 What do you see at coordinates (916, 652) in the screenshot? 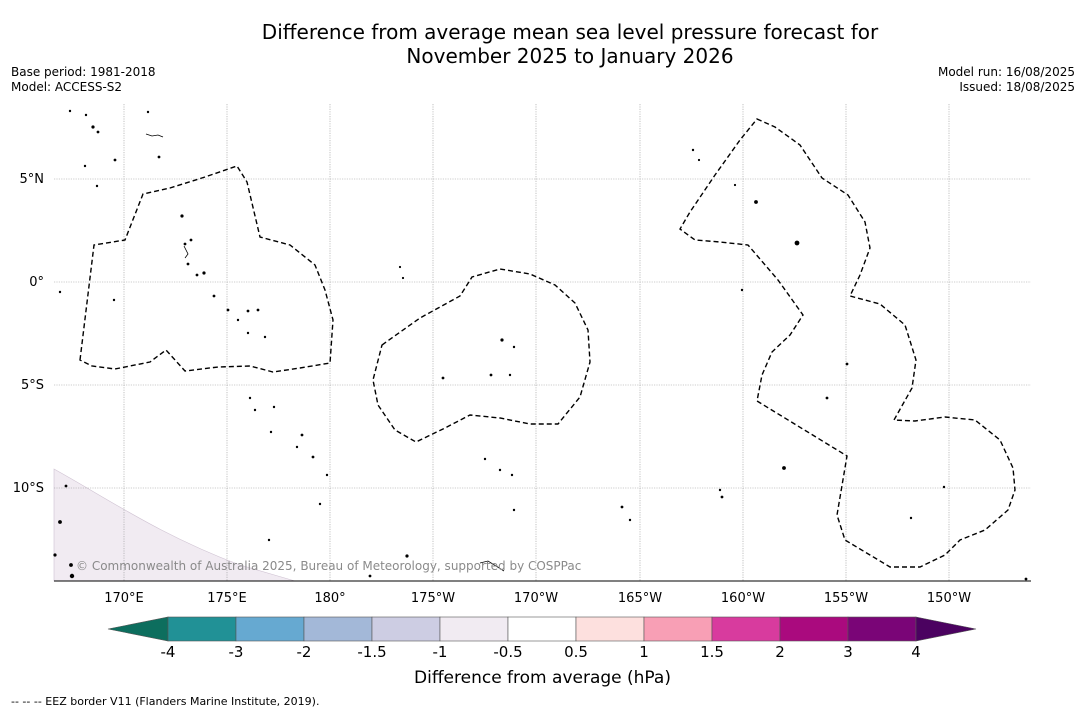
I see `colorbar-tick: 4` at bounding box center [916, 652].